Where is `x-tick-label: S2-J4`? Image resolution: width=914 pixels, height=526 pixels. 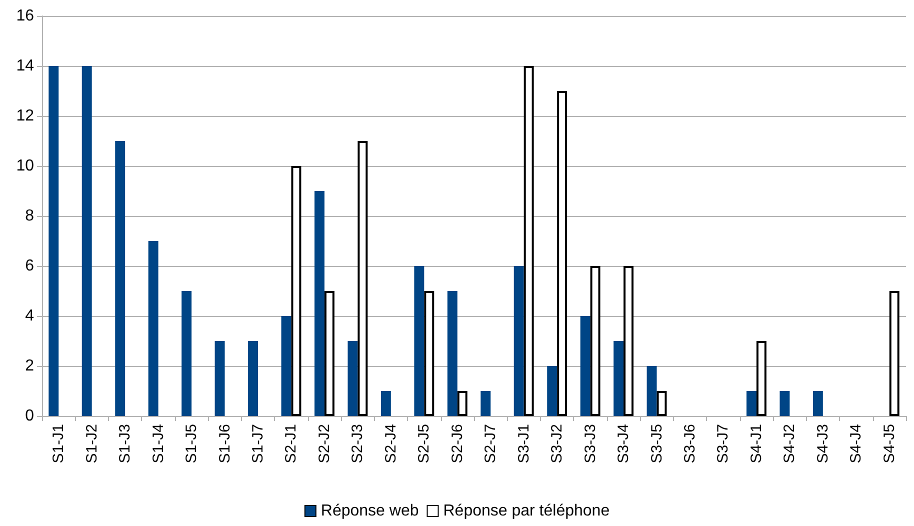 x-tick-label: S2-J4 is located at coordinates (391, 444).